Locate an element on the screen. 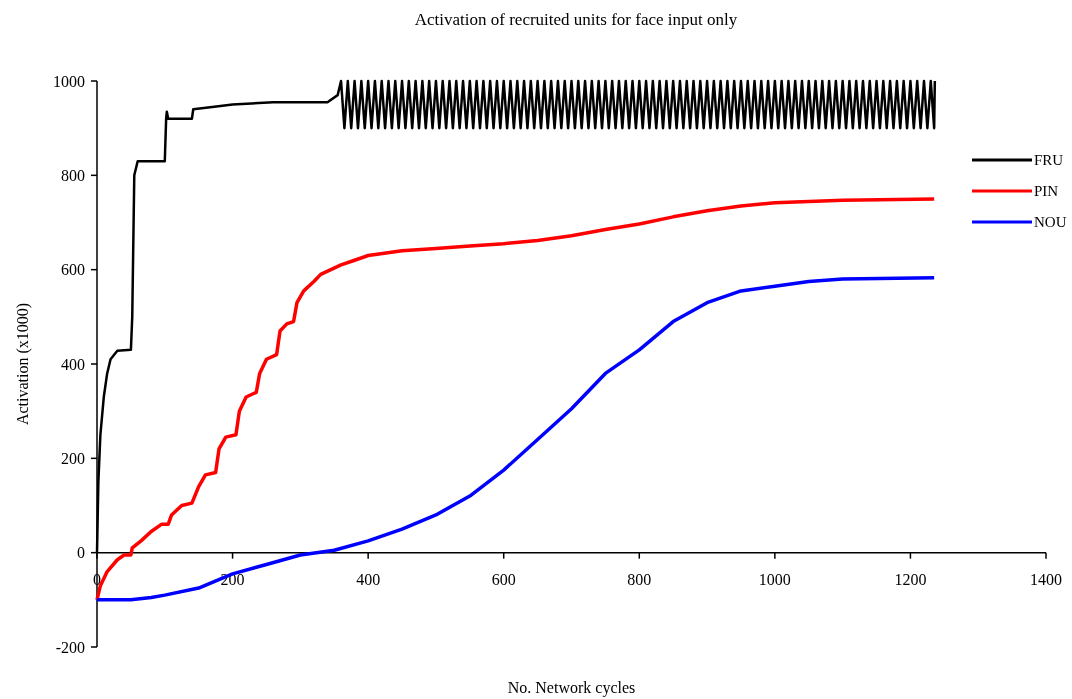 This screenshot has height=699, width=1072. x-tick-label: 1200 is located at coordinates (910, 579).